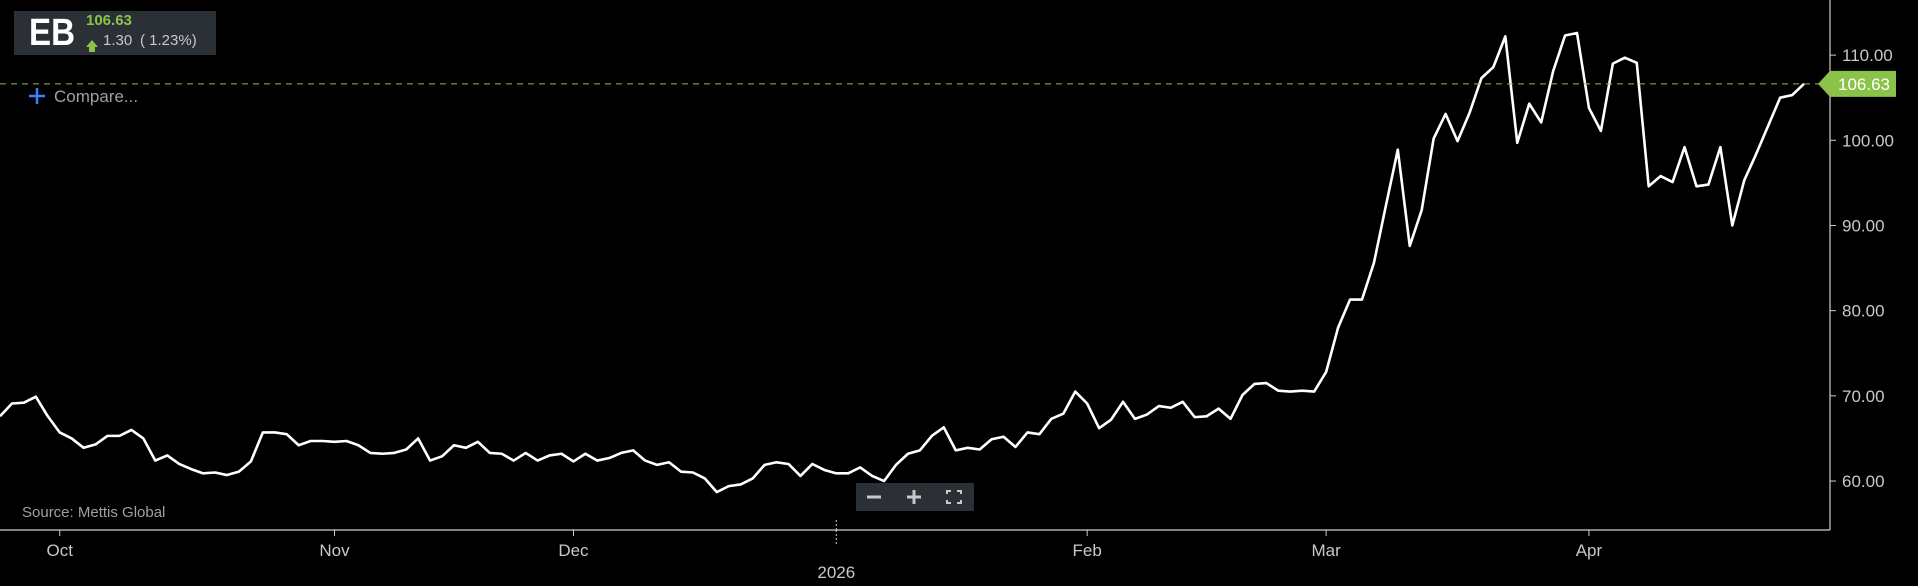  I want to click on source-note: Source: Mettis Global, so click(93, 512).